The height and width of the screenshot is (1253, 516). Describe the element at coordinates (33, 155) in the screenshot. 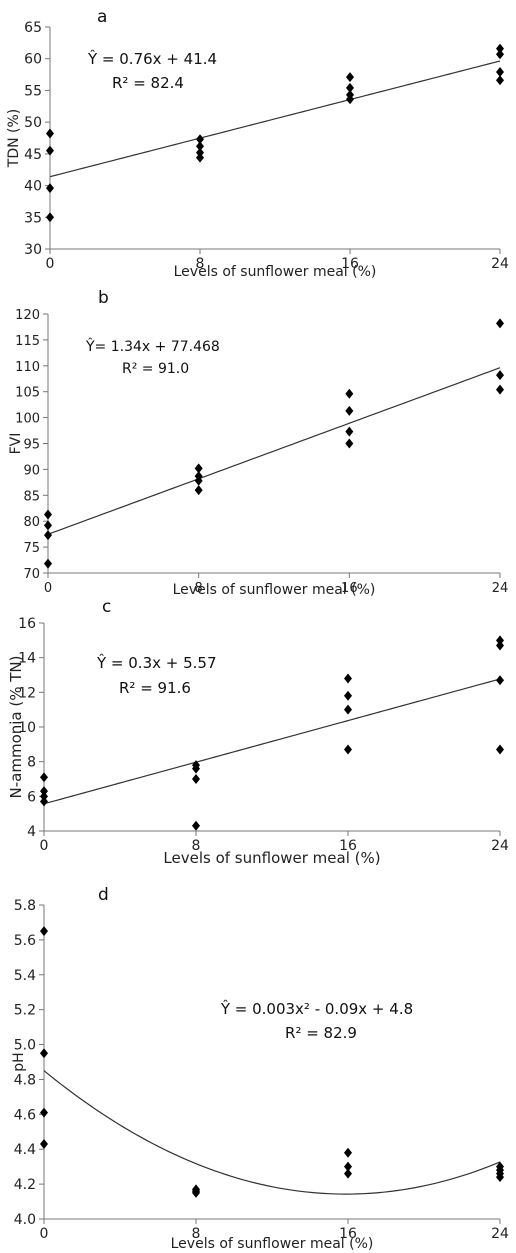

I see `y-tick-label: 45` at that location.